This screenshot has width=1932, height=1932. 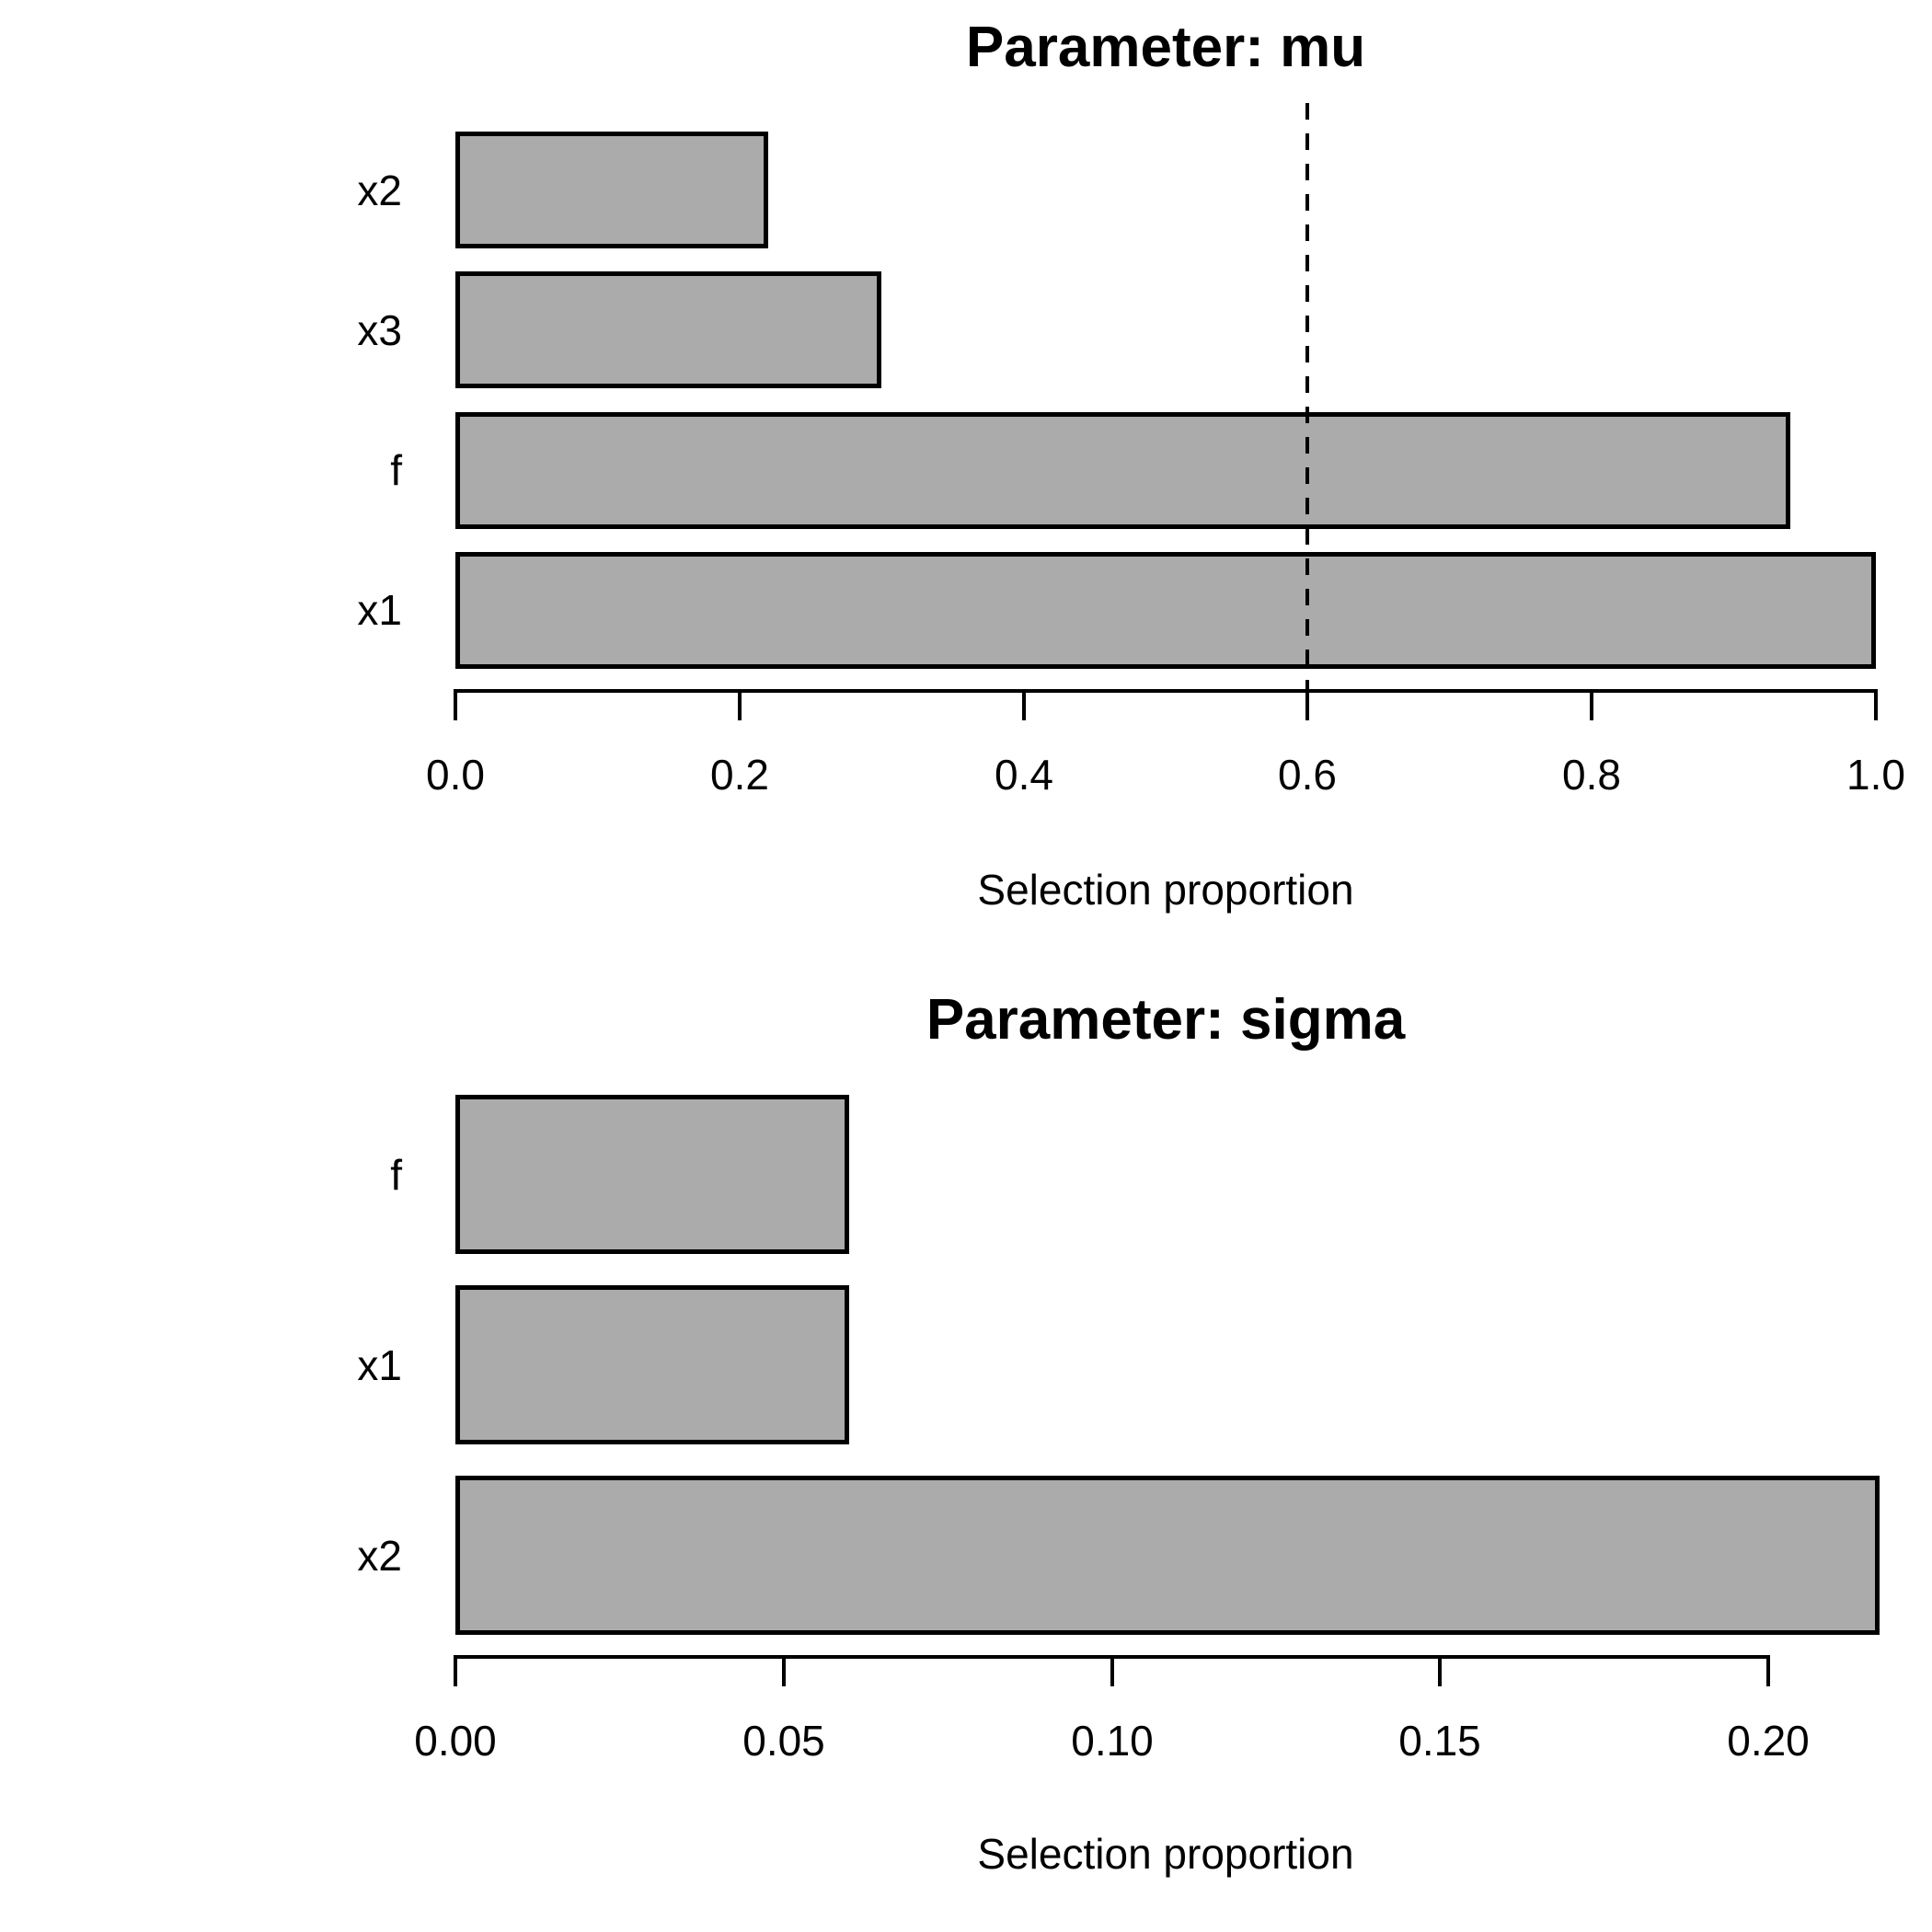 What do you see at coordinates (1591, 775) in the screenshot?
I see `x-axis-tick-label-0.8: 0.8` at bounding box center [1591, 775].